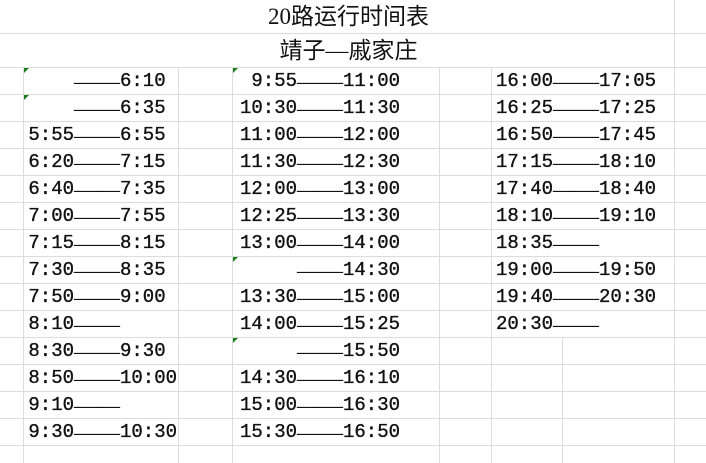 The width and height of the screenshot is (706, 463). I want to click on timetable-cell: 9:55——11:00, so click(316, 81).